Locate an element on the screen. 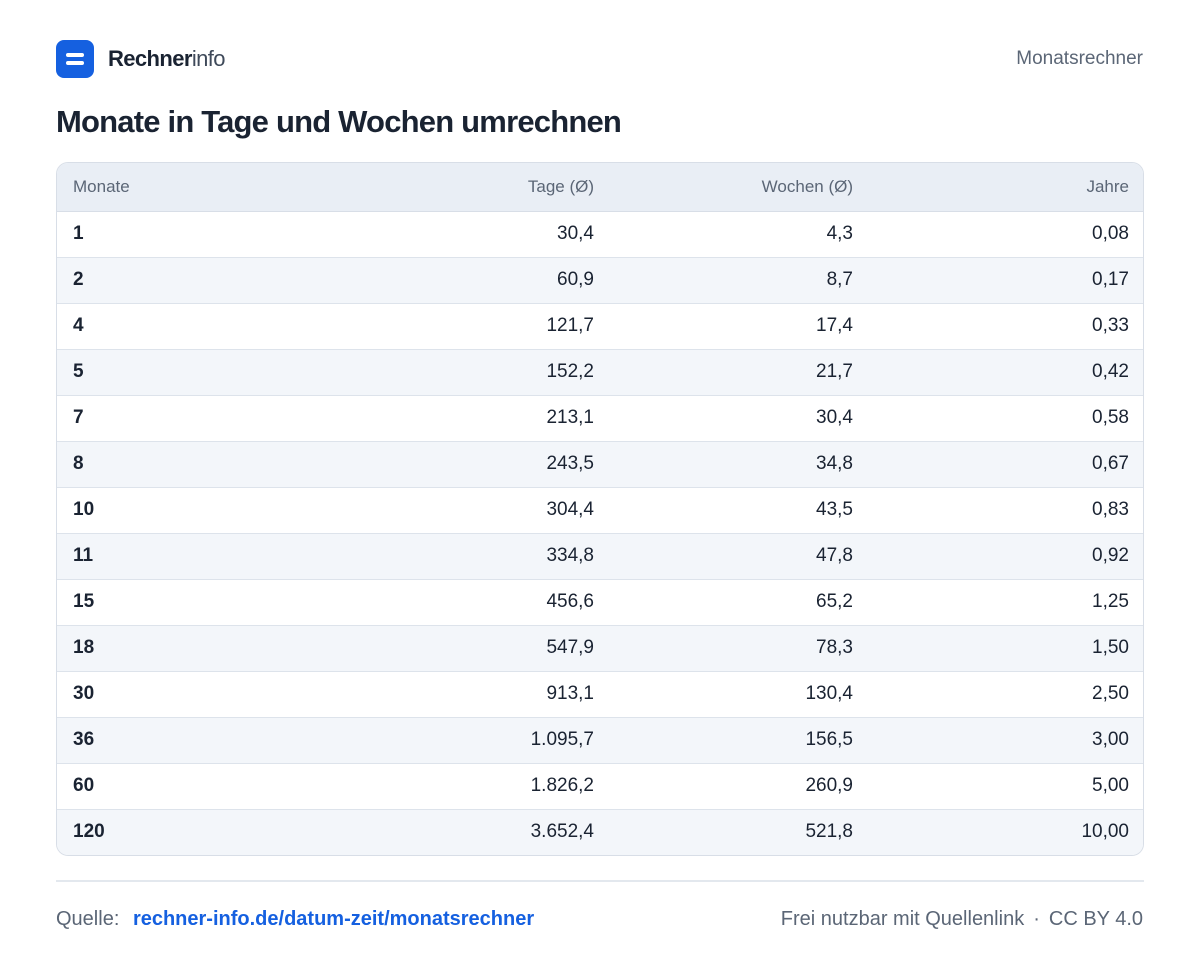 The height and width of the screenshot is (960, 1200). cell-wochen: 521,8 is located at coordinates (739, 831).